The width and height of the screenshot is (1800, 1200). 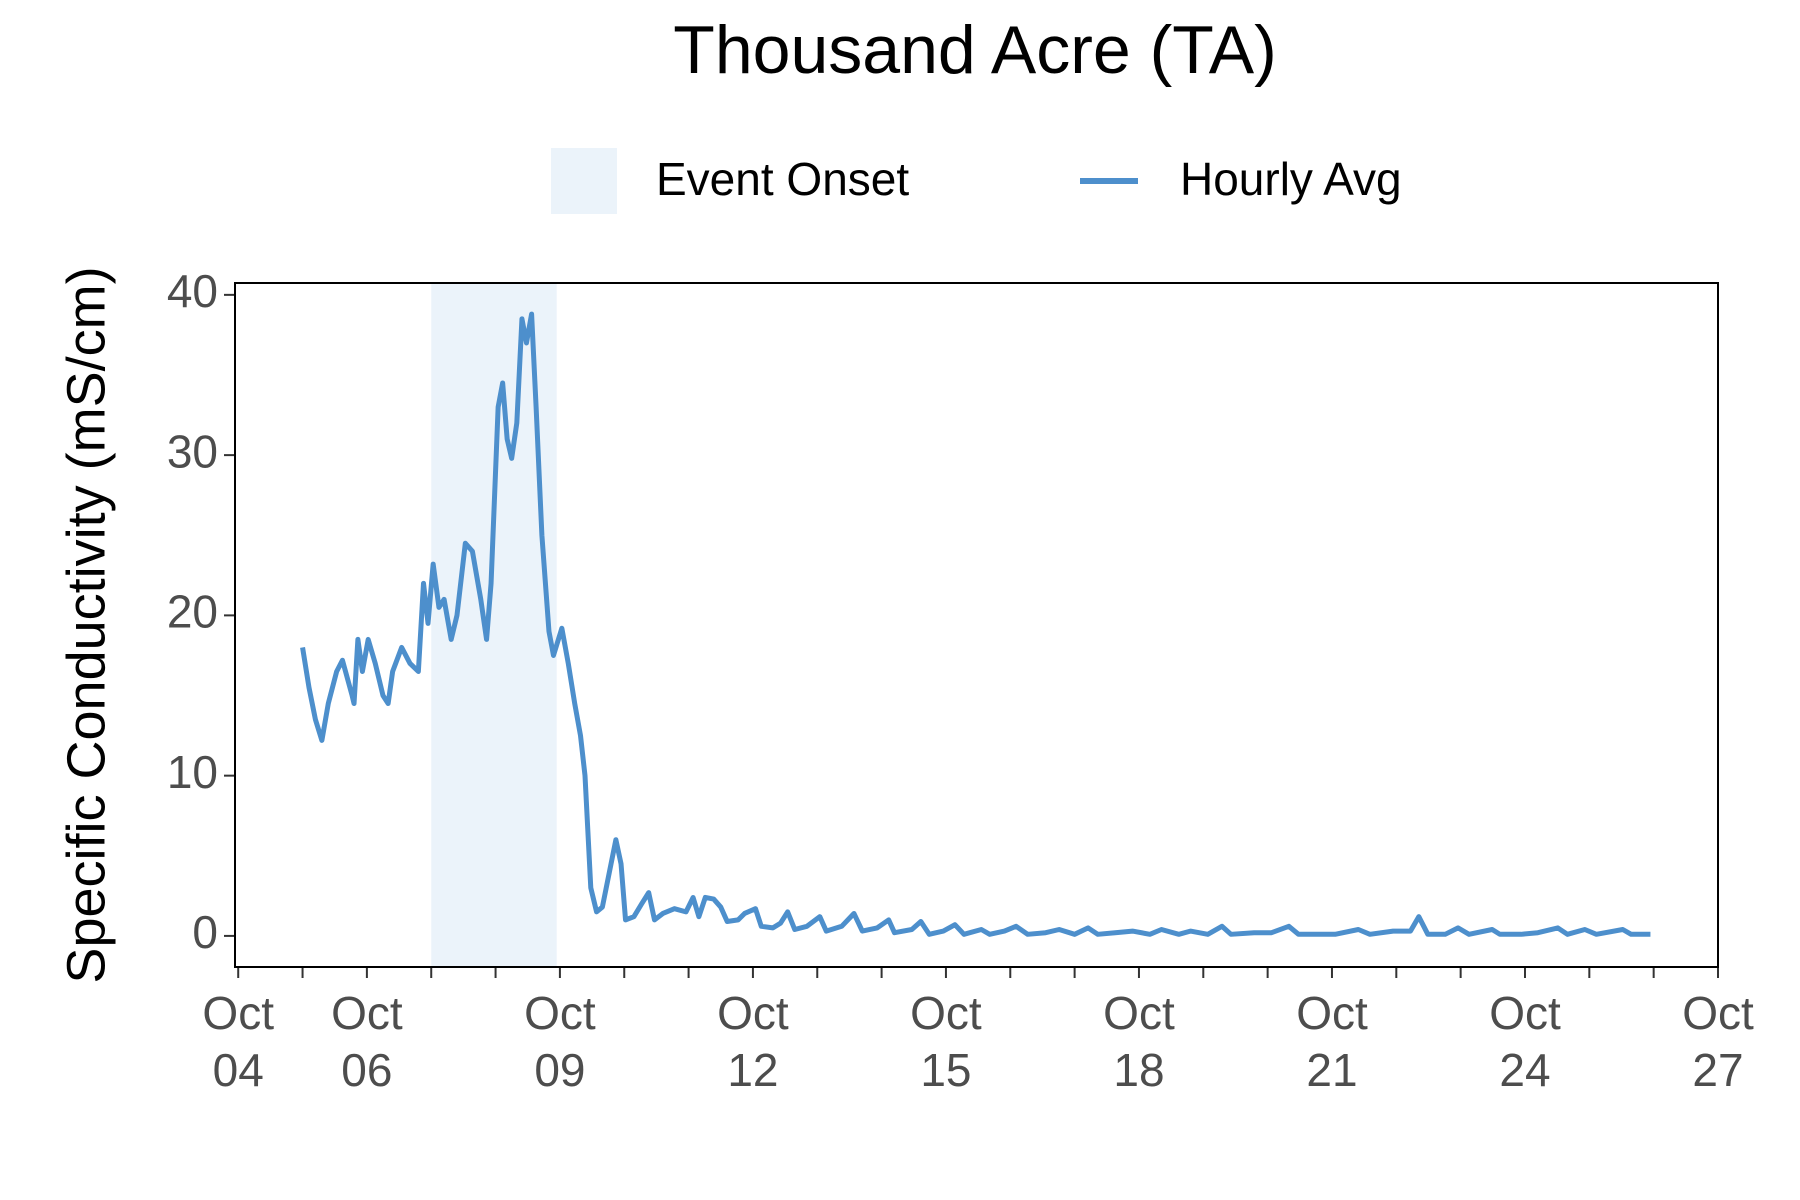 What do you see at coordinates (192, 772) in the screenshot?
I see `y-tick-label: 10` at bounding box center [192, 772].